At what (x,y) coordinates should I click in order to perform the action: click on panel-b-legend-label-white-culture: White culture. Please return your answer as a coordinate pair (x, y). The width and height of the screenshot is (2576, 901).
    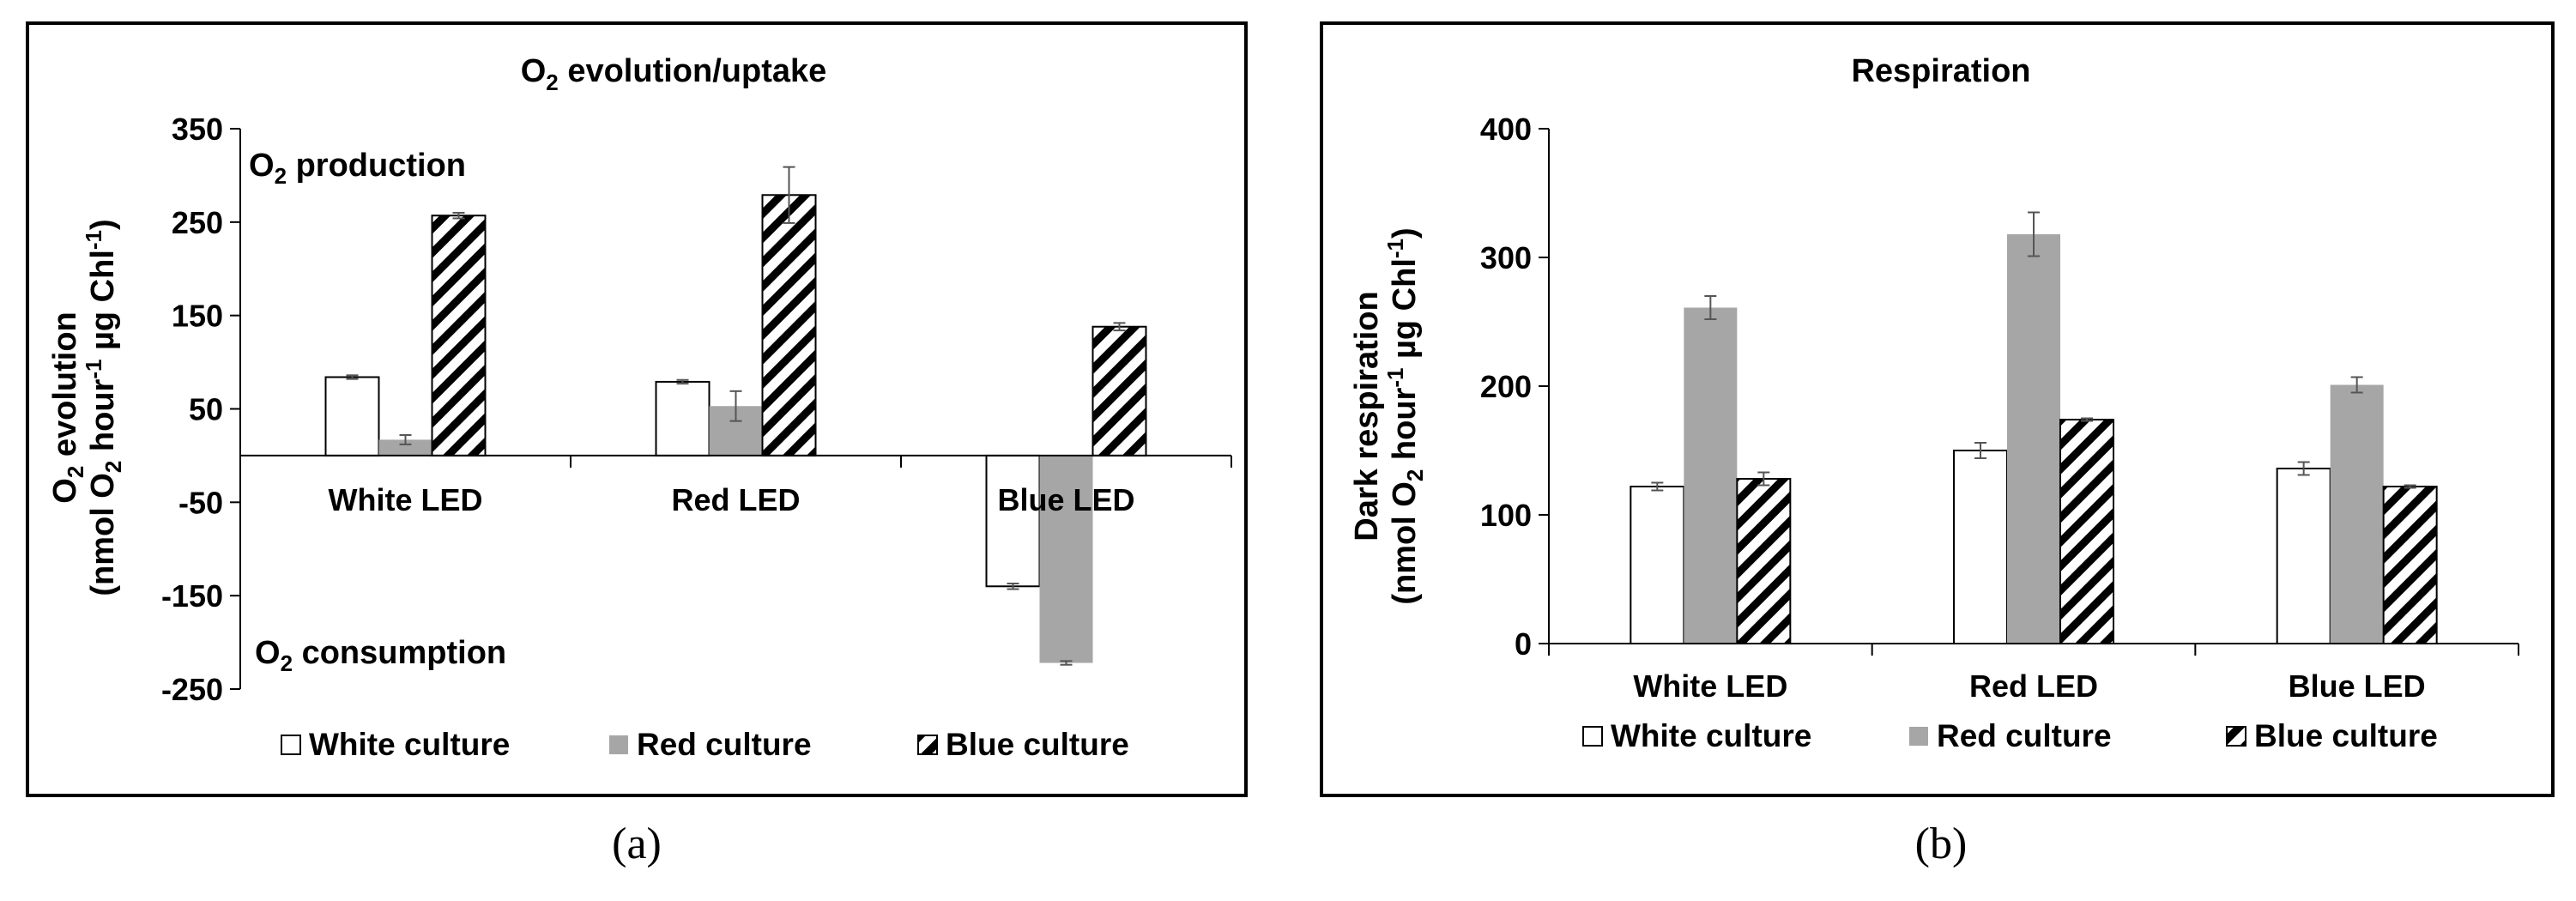
    Looking at the image, I should click on (1711, 735).